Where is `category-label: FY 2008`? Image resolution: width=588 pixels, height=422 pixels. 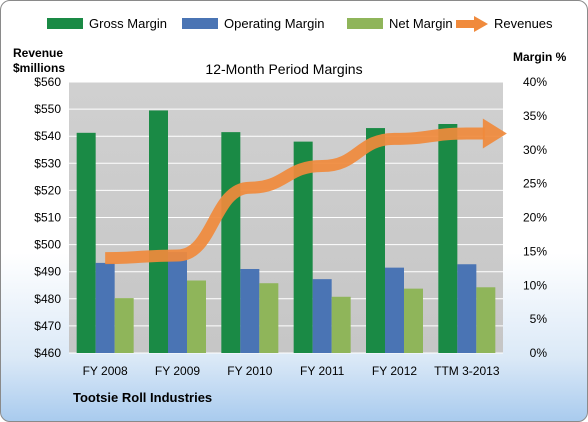
category-label: FY 2008 is located at coordinates (105, 371).